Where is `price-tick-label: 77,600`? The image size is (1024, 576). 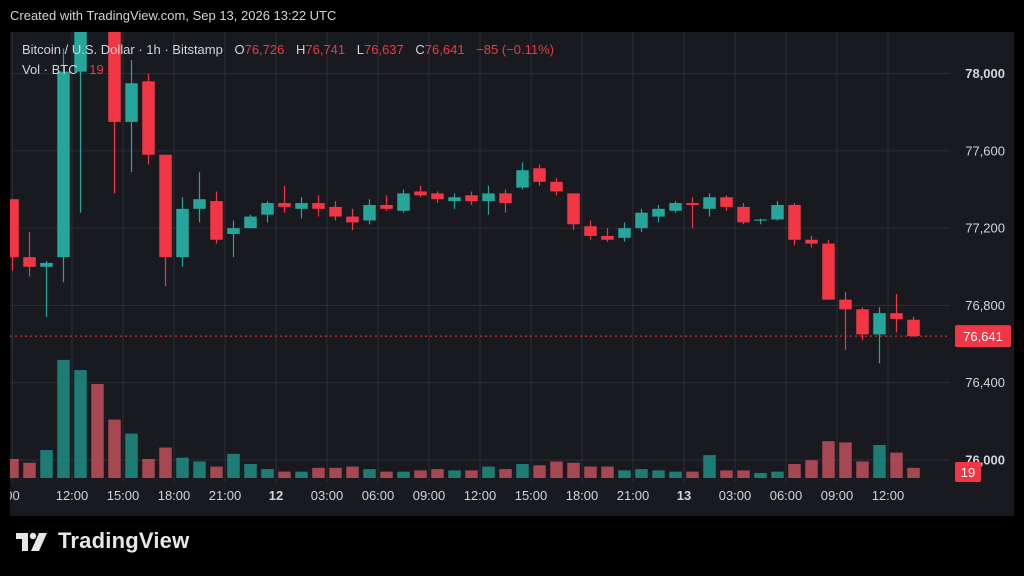 price-tick-label: 77,600 is located at coordinates (985, 150).